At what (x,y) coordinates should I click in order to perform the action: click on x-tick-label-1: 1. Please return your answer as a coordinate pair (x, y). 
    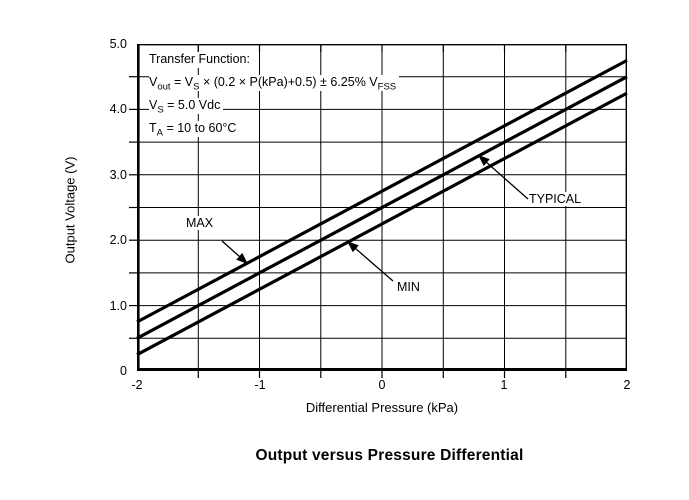
    Looking at the image, I should click on (504, 385).